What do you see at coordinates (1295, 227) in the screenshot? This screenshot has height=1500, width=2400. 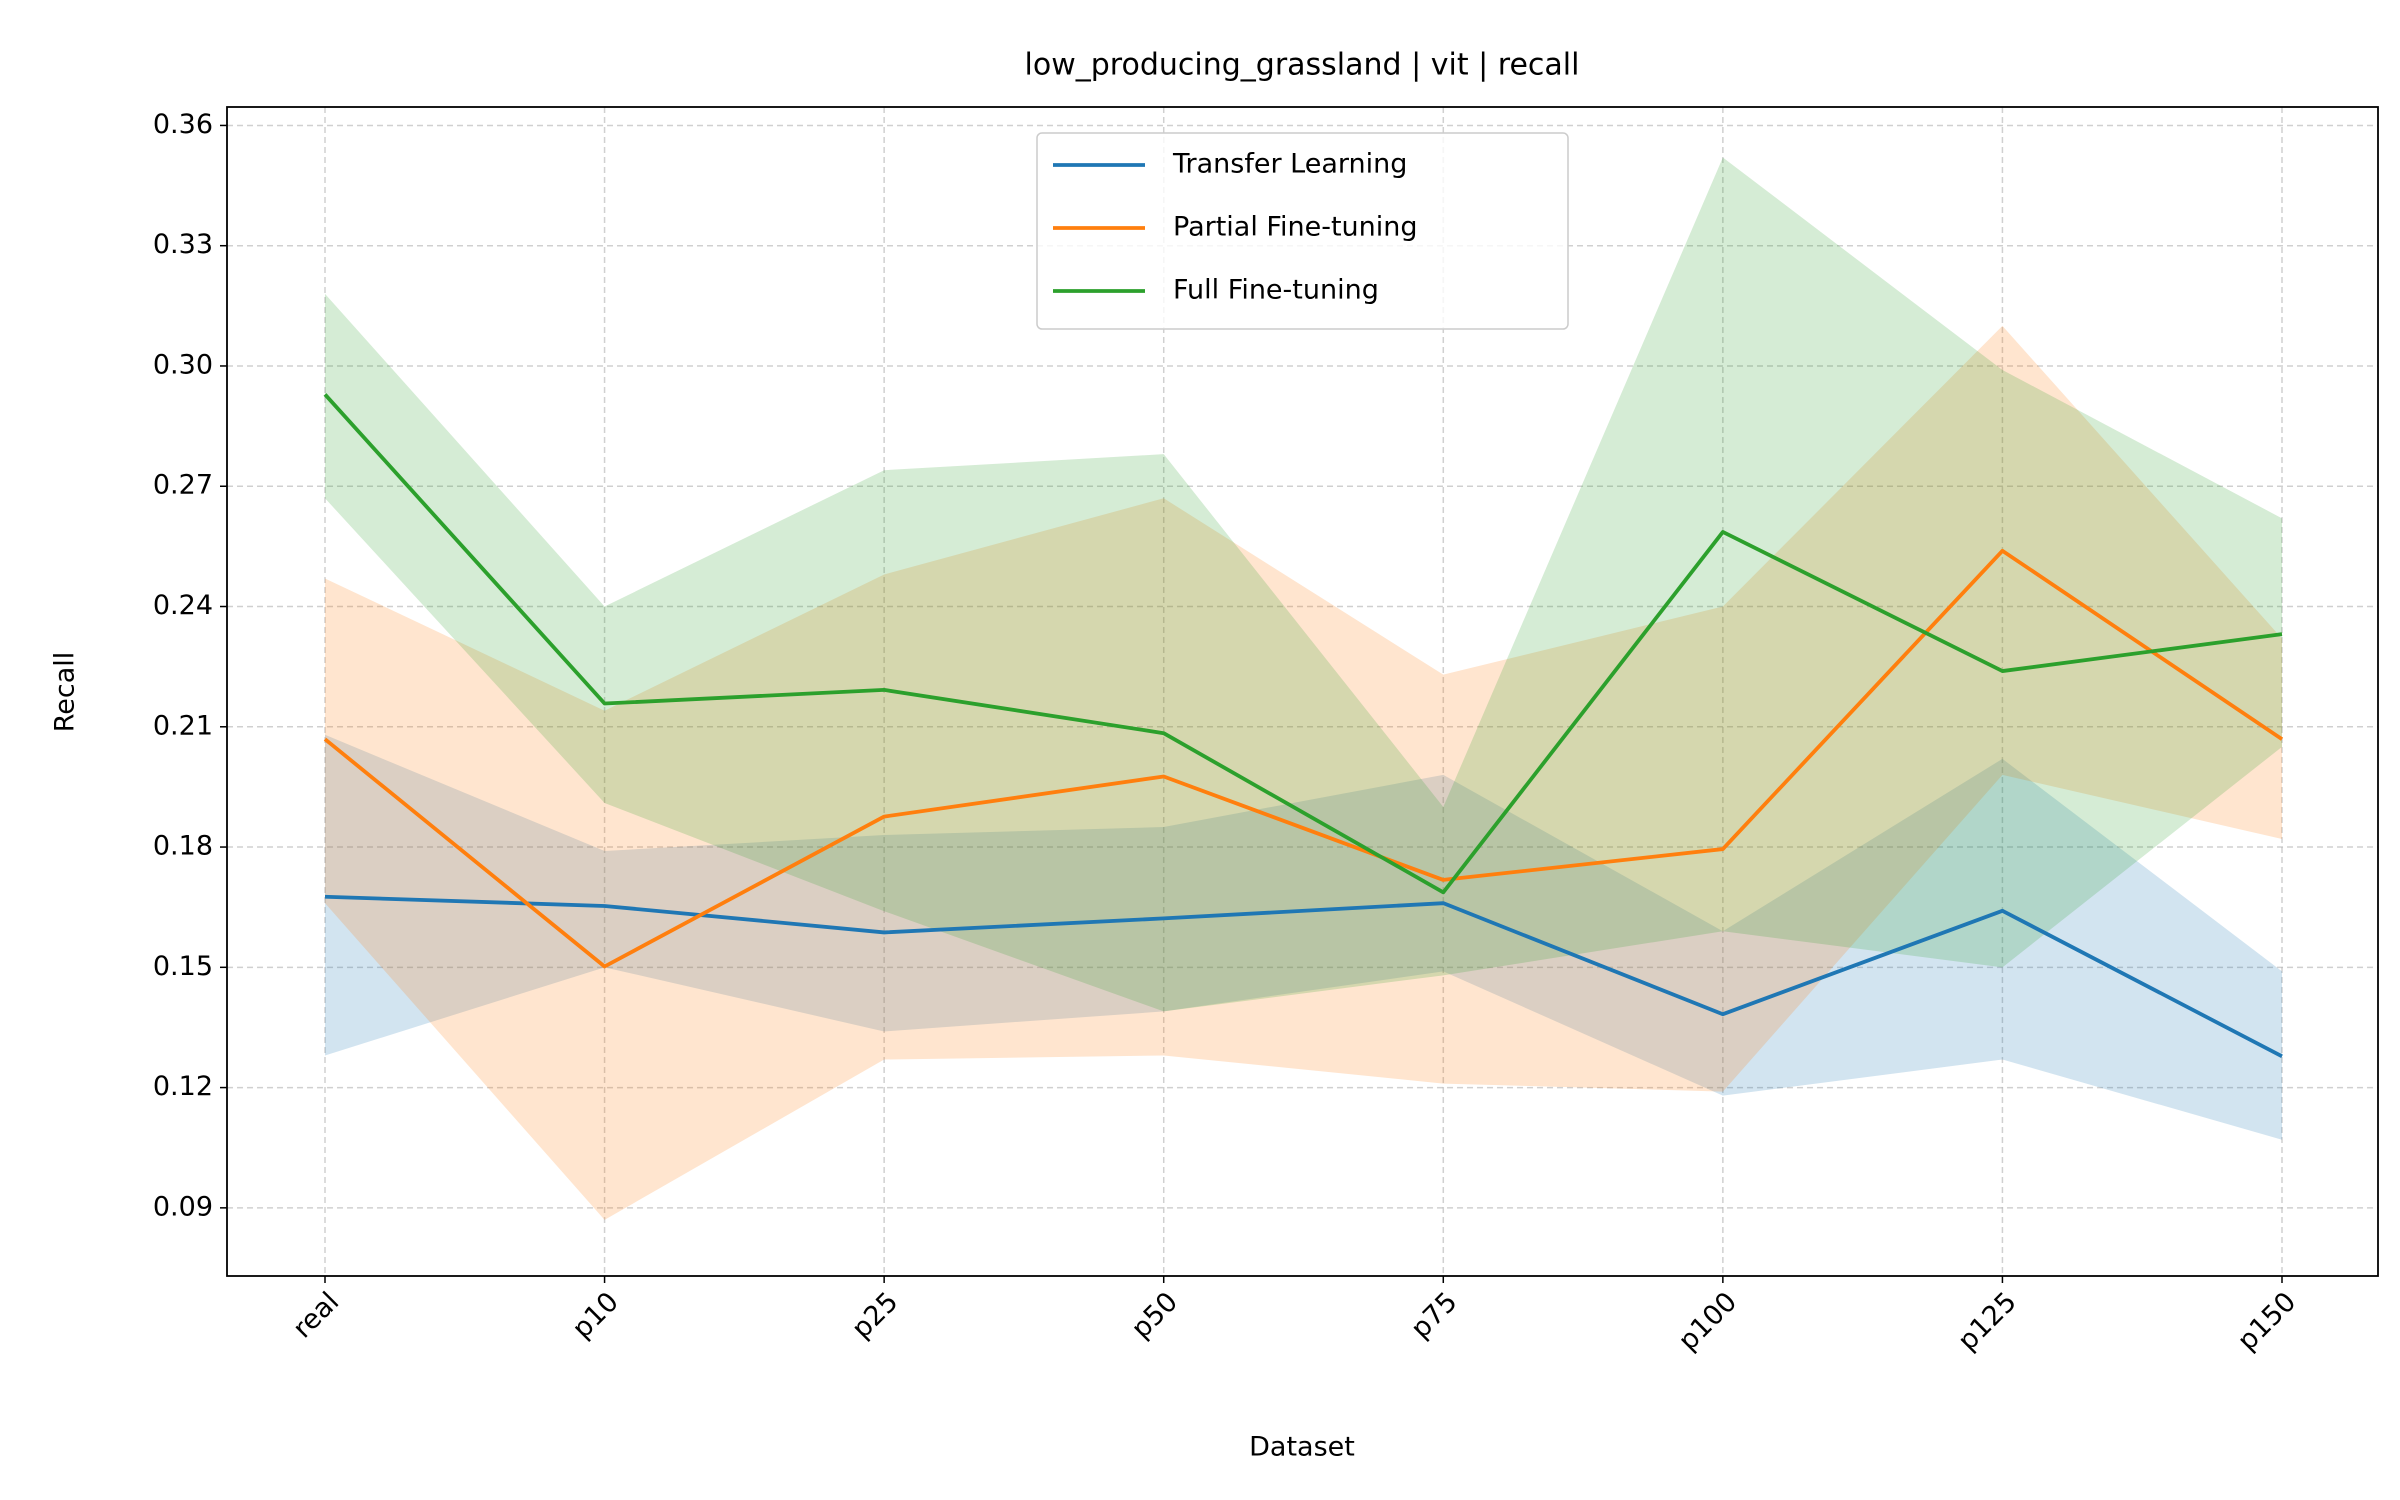 I see `legend-label: Partial Fine-tuning` at bounding box center [1295, 227].